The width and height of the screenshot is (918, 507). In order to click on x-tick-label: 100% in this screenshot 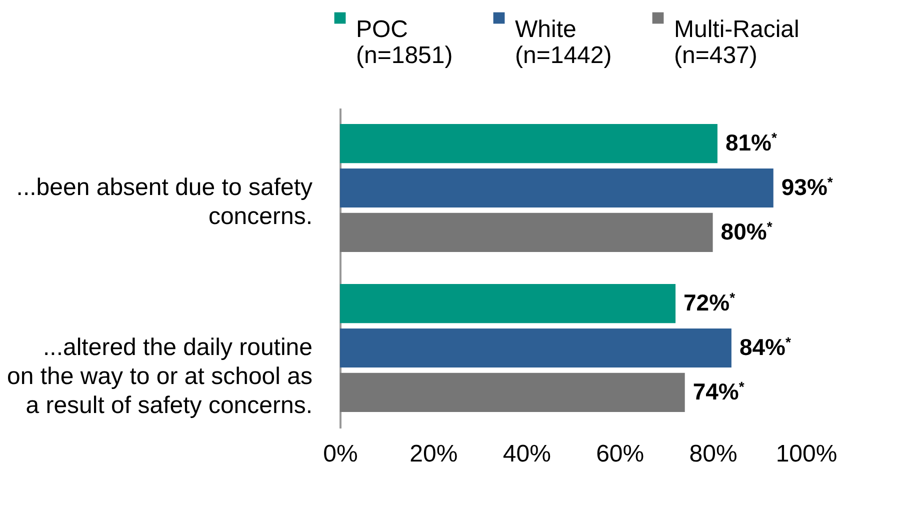, I will do `click(807, 454)`.